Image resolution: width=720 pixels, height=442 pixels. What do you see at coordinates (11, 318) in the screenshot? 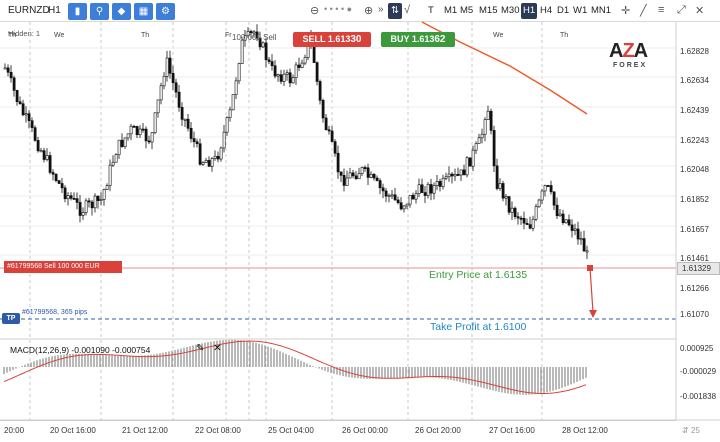
I see `tp-tag: TP` at bounding box center [11, 318].